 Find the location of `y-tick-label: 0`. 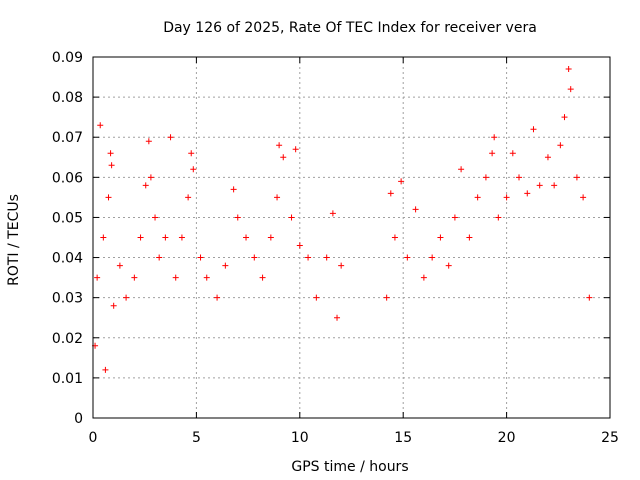

y-tick-label: 0 is located at coordinates (78, 419).